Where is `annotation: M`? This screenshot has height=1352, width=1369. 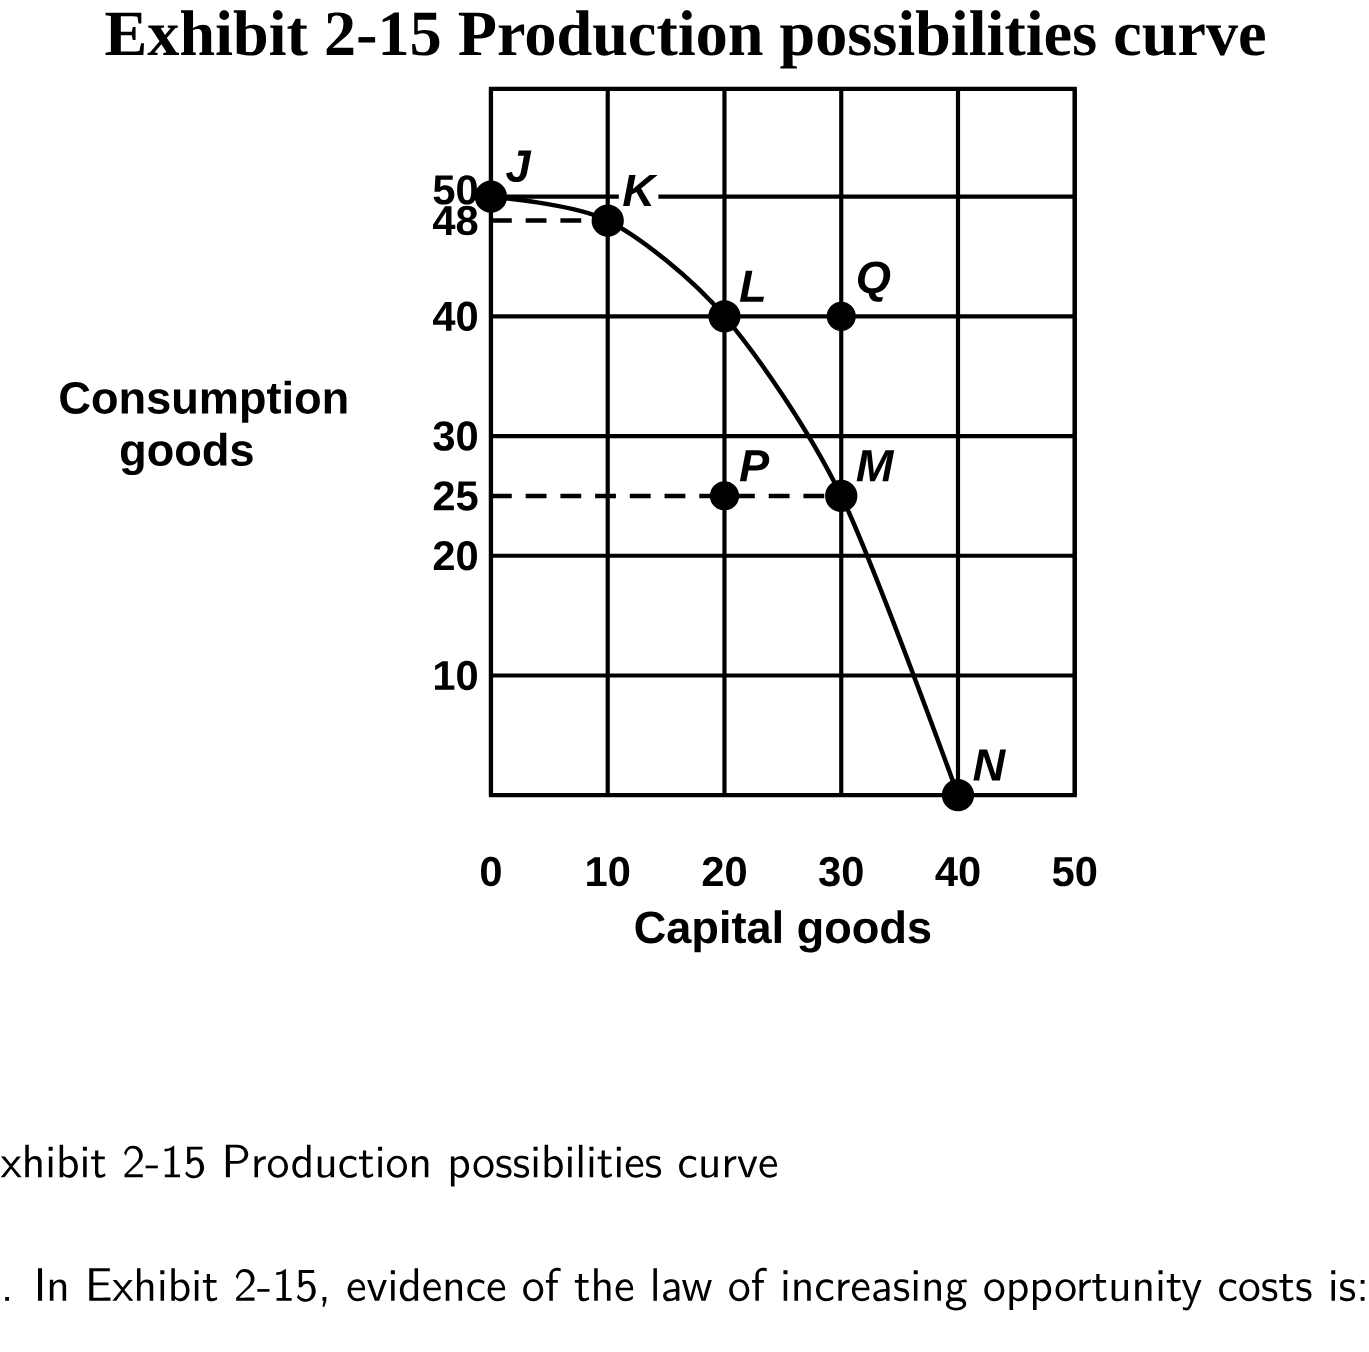 annotation: M is located at coordinates (875, 466).